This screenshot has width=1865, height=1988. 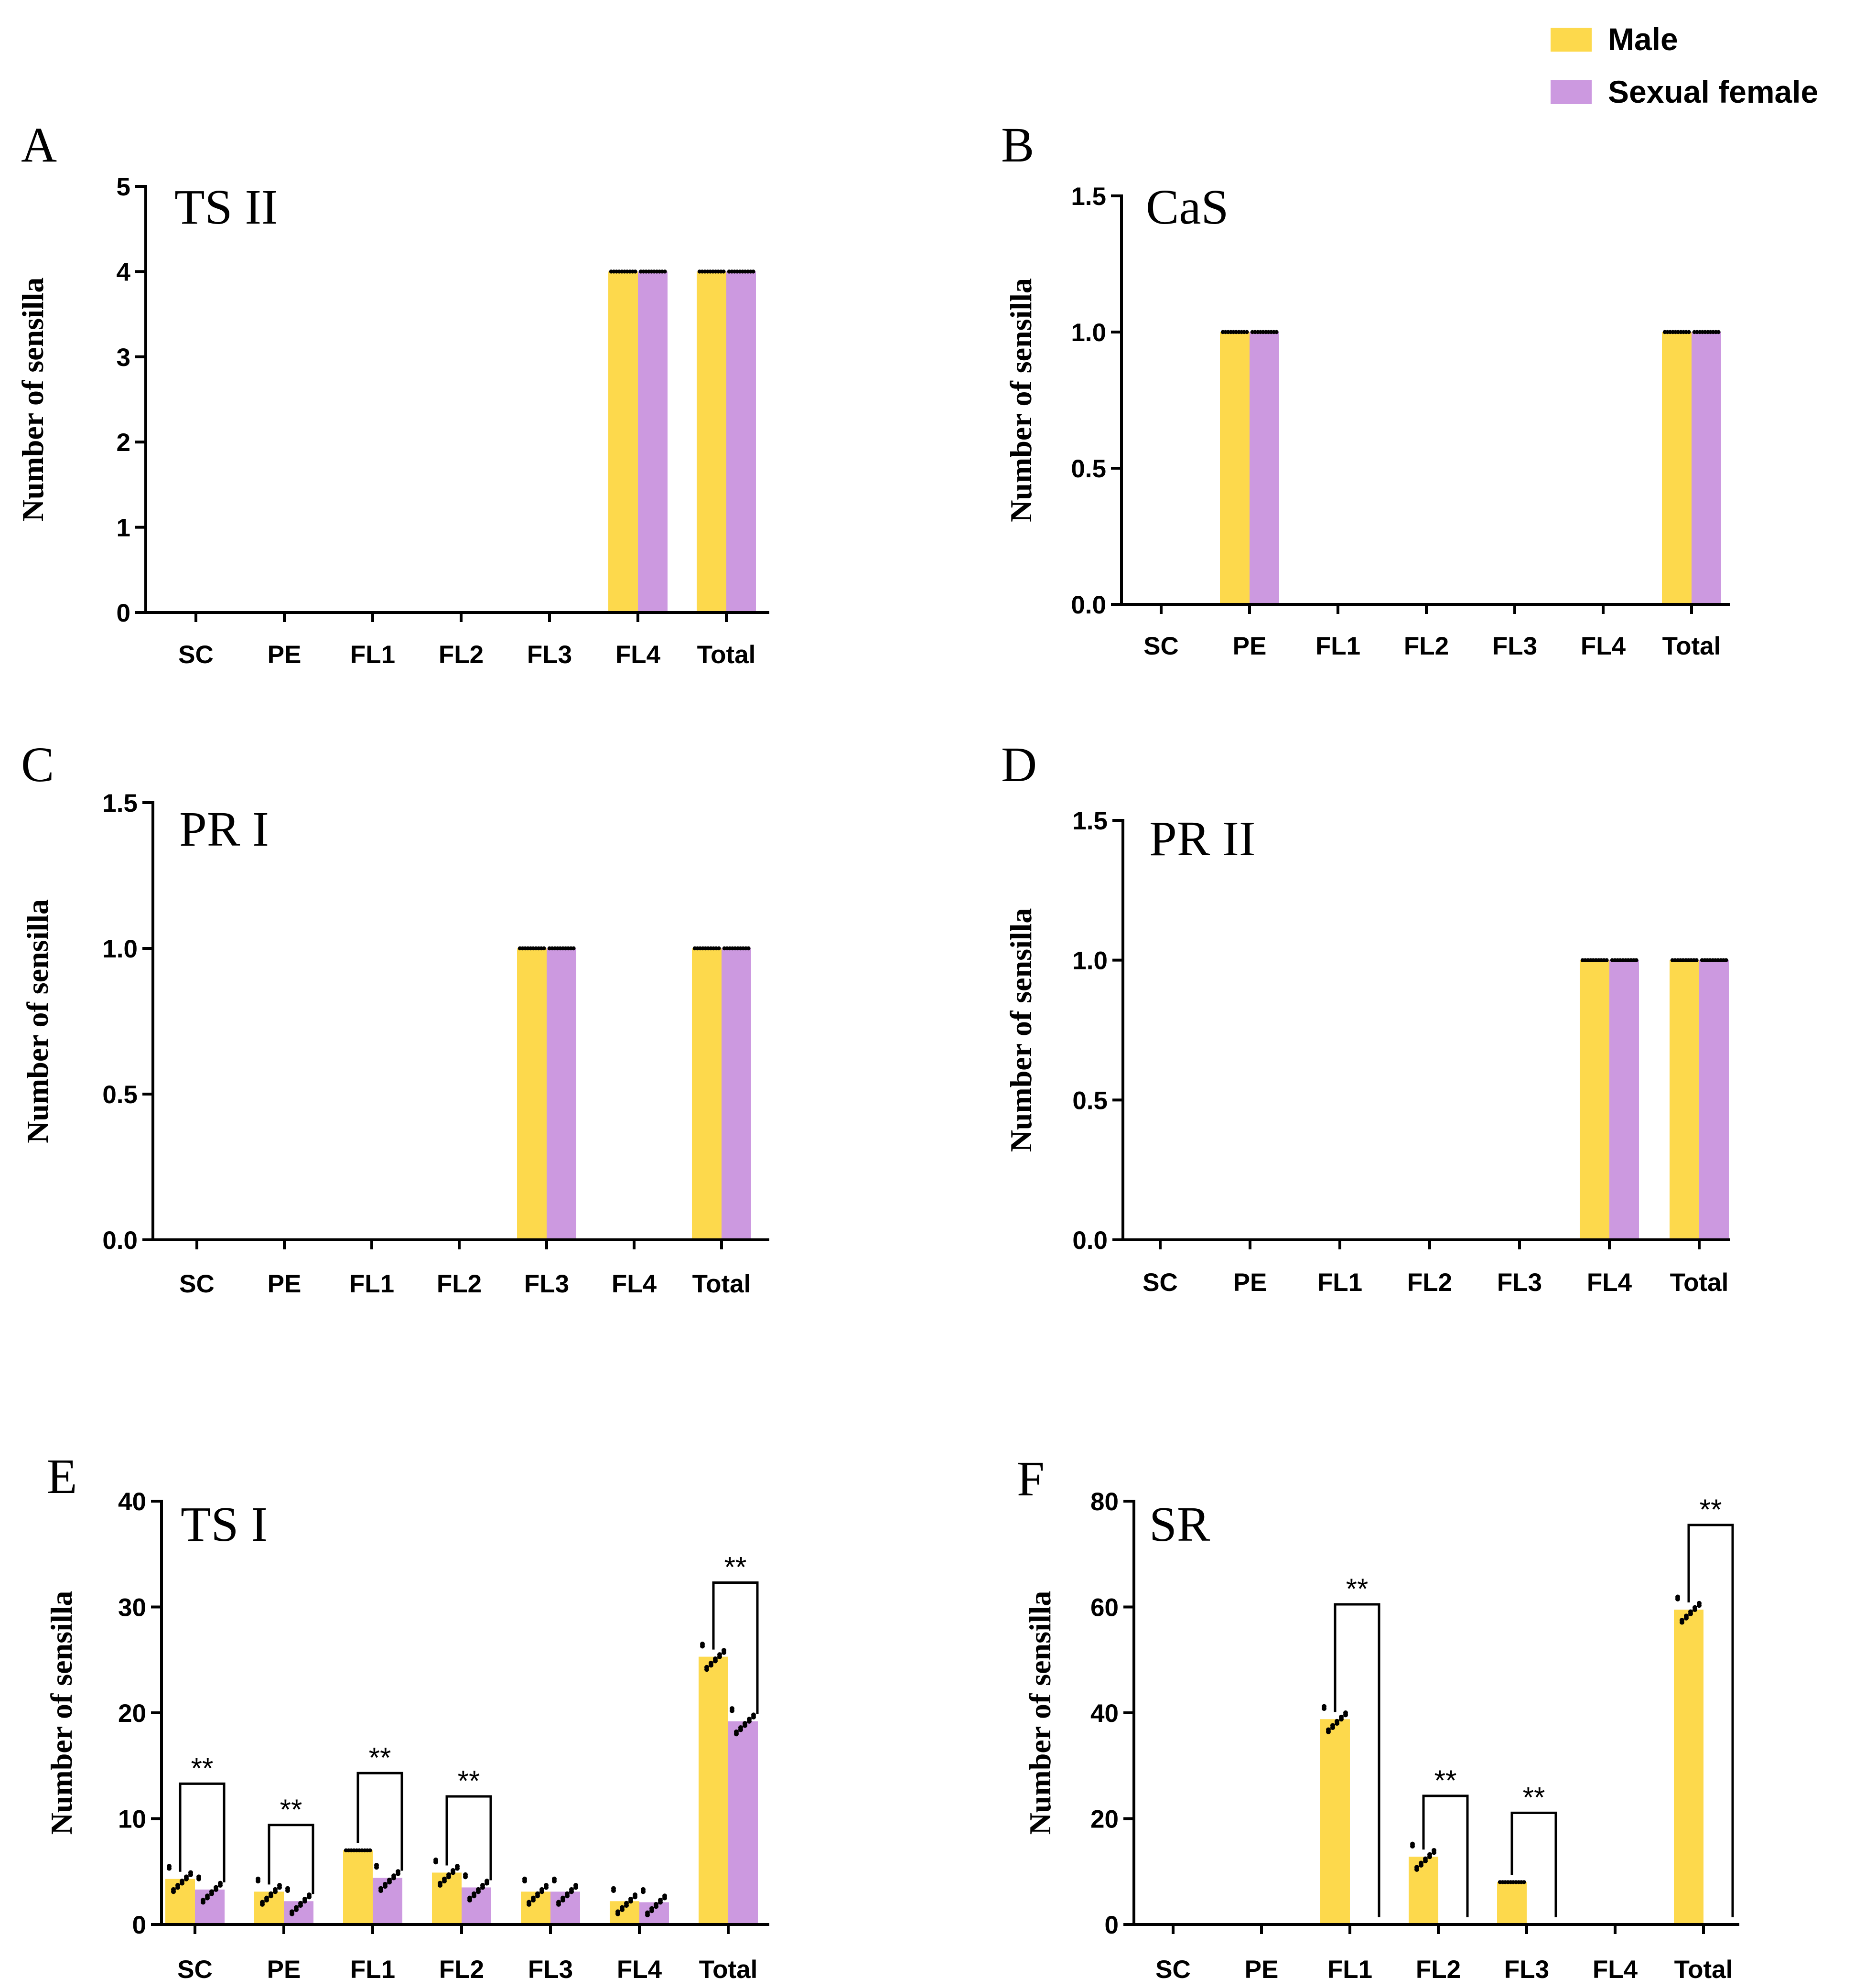 I want to click on panel-letter: C, so click(x=37, y=764).